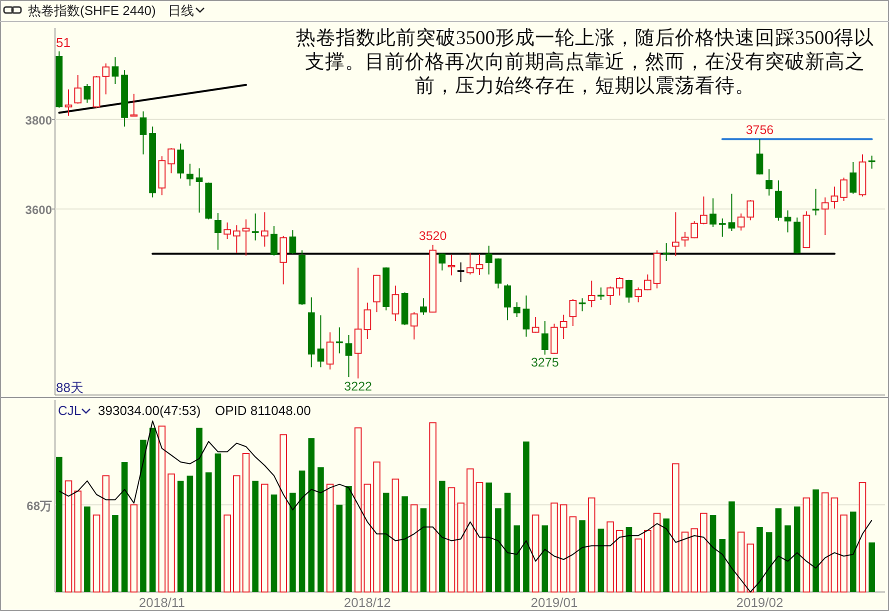 This screenshot has height=611, width=889. Describe the element at coordinates (181, 10) in the screenshot. I see `chart-subtitle: 日线` at that location.